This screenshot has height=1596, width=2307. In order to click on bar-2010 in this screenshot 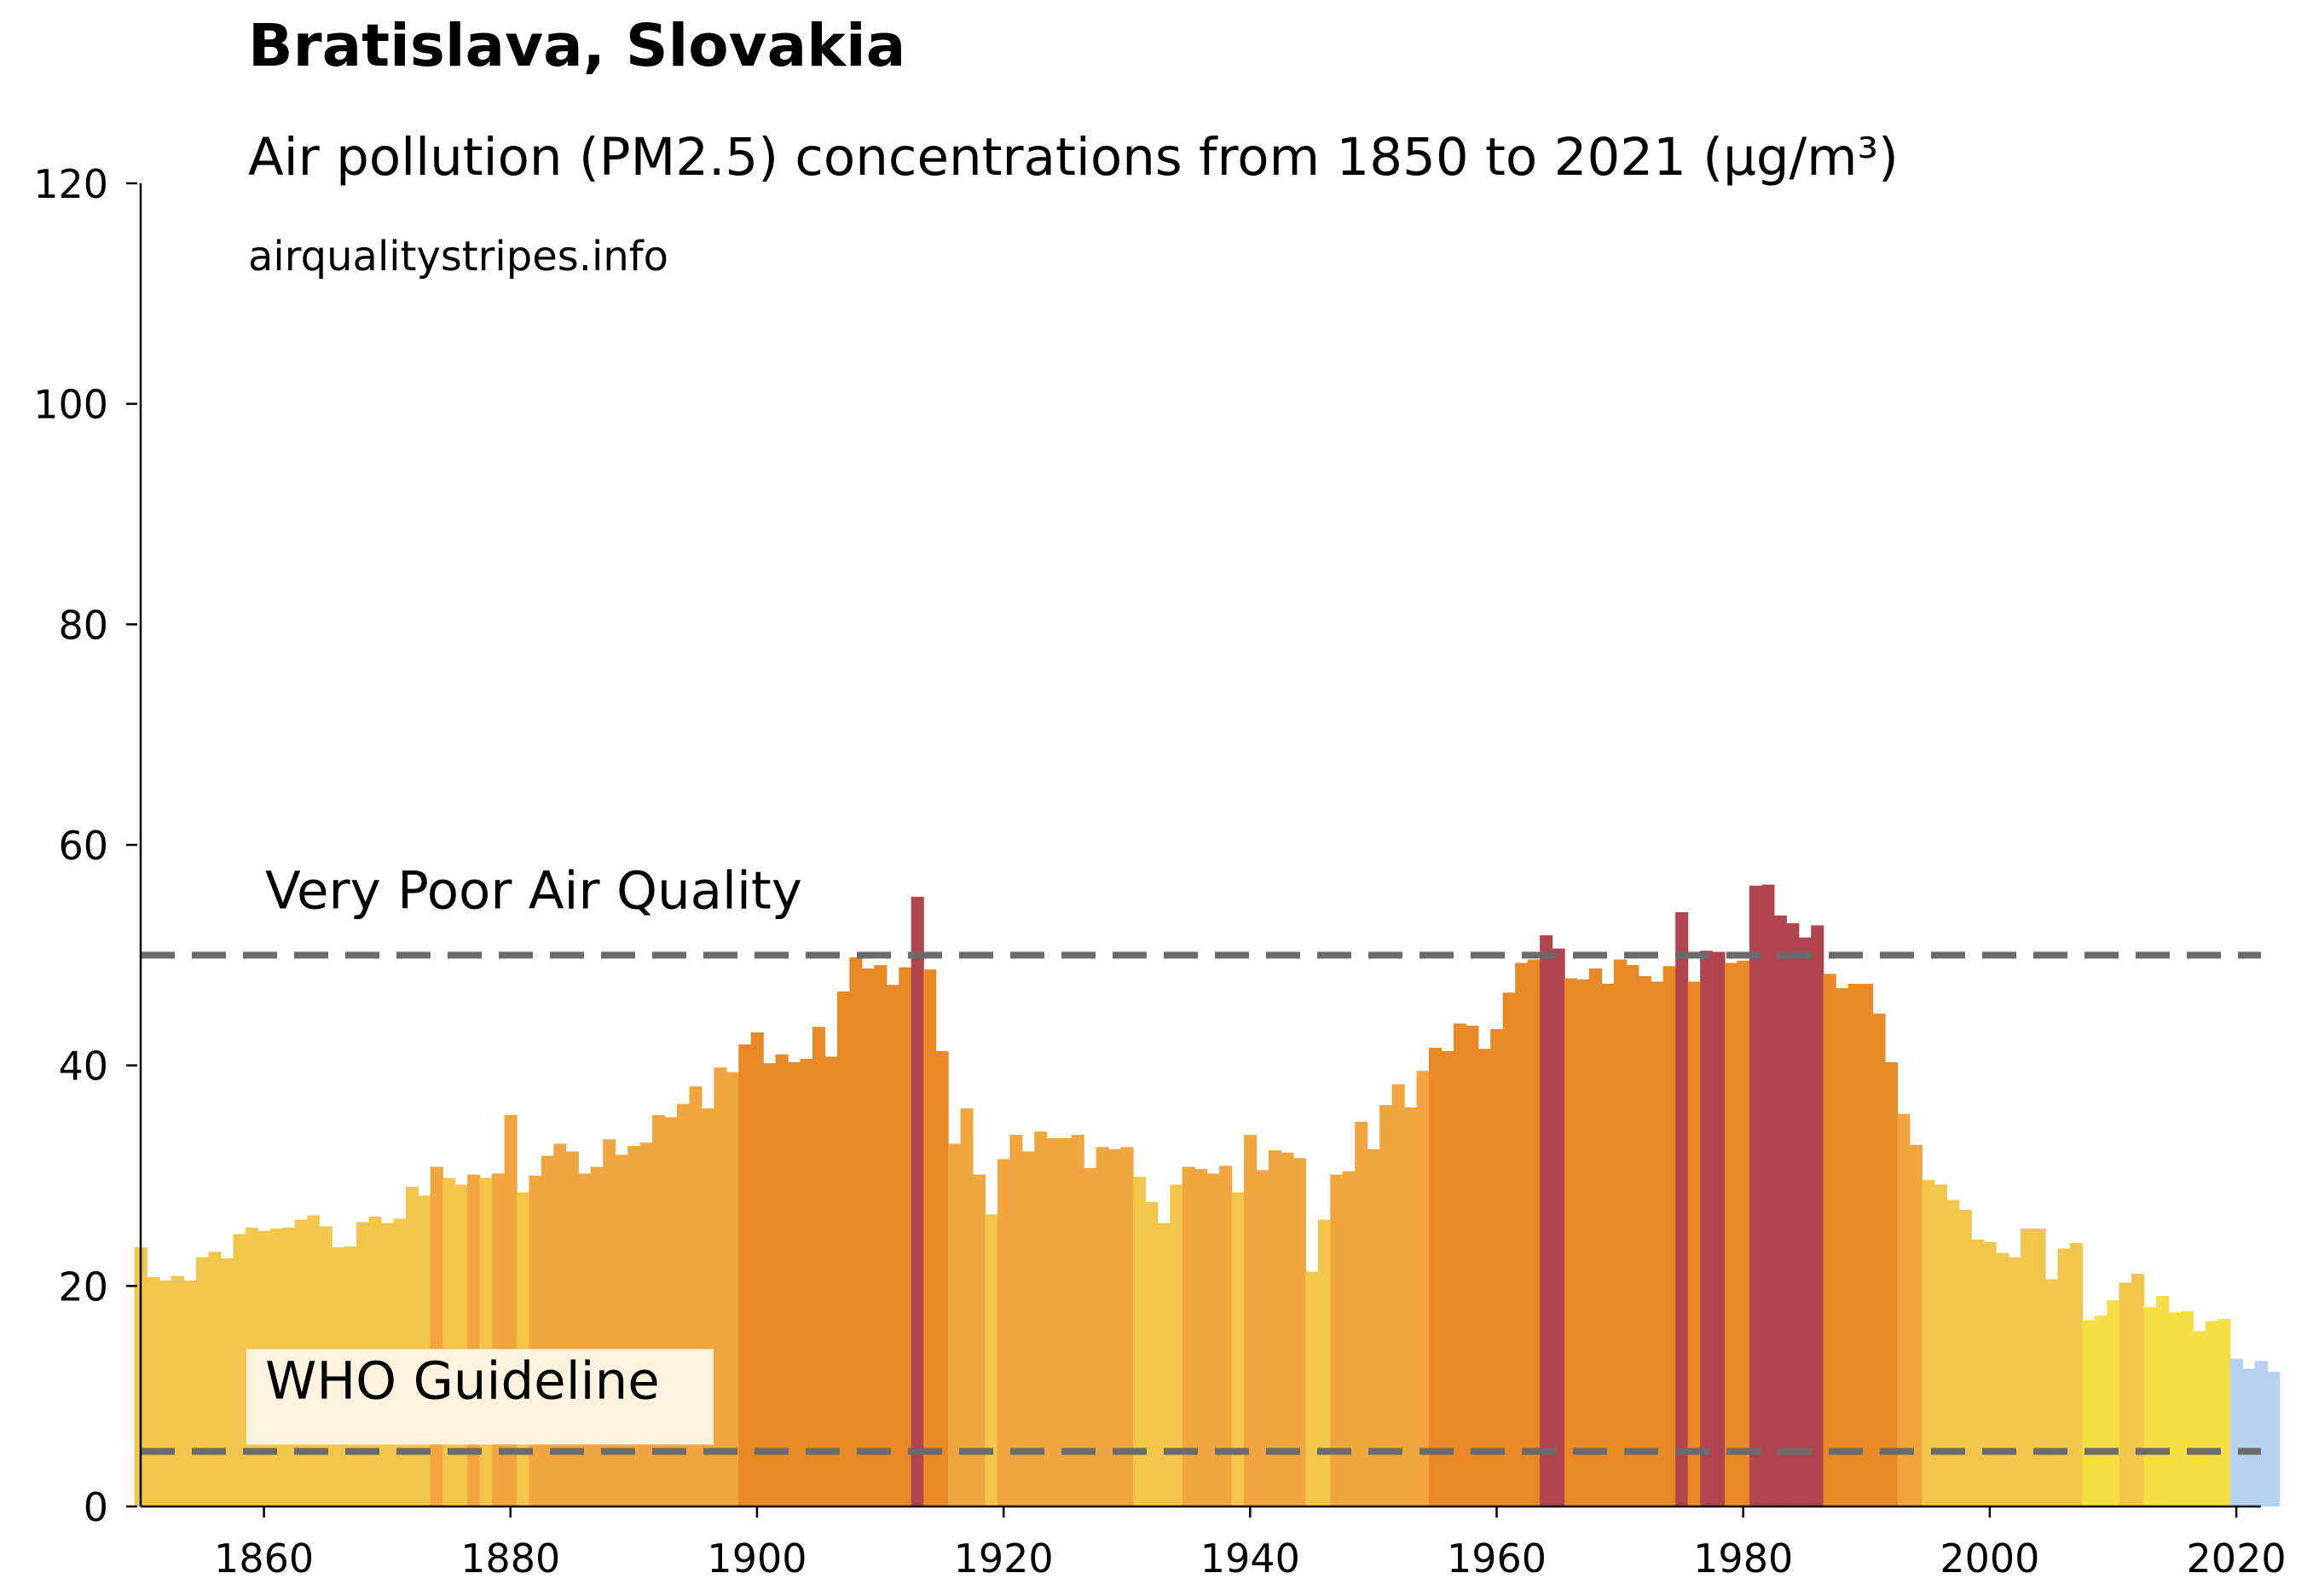, I will do `click(2113, 1403)`.